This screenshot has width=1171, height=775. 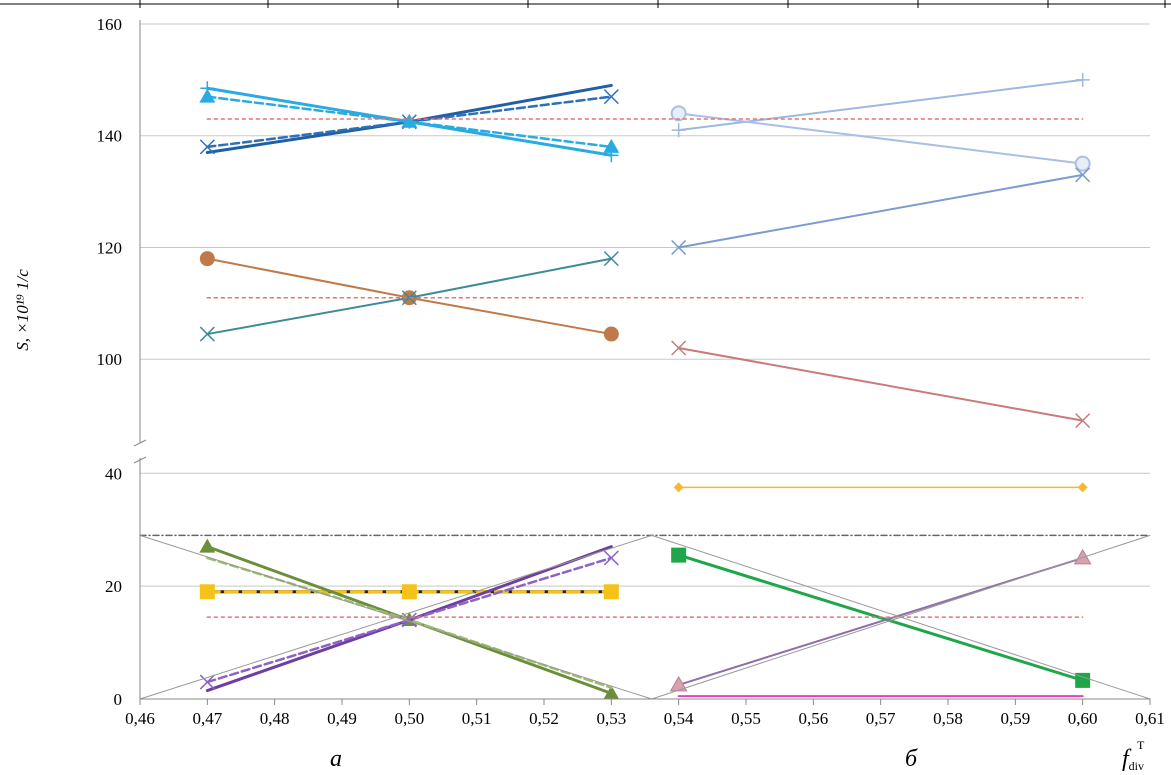 What do you see at coordinates (409, 718) in the screenshot?
I see `x-tick-label: 0,50` at bounding box center [409, 718].